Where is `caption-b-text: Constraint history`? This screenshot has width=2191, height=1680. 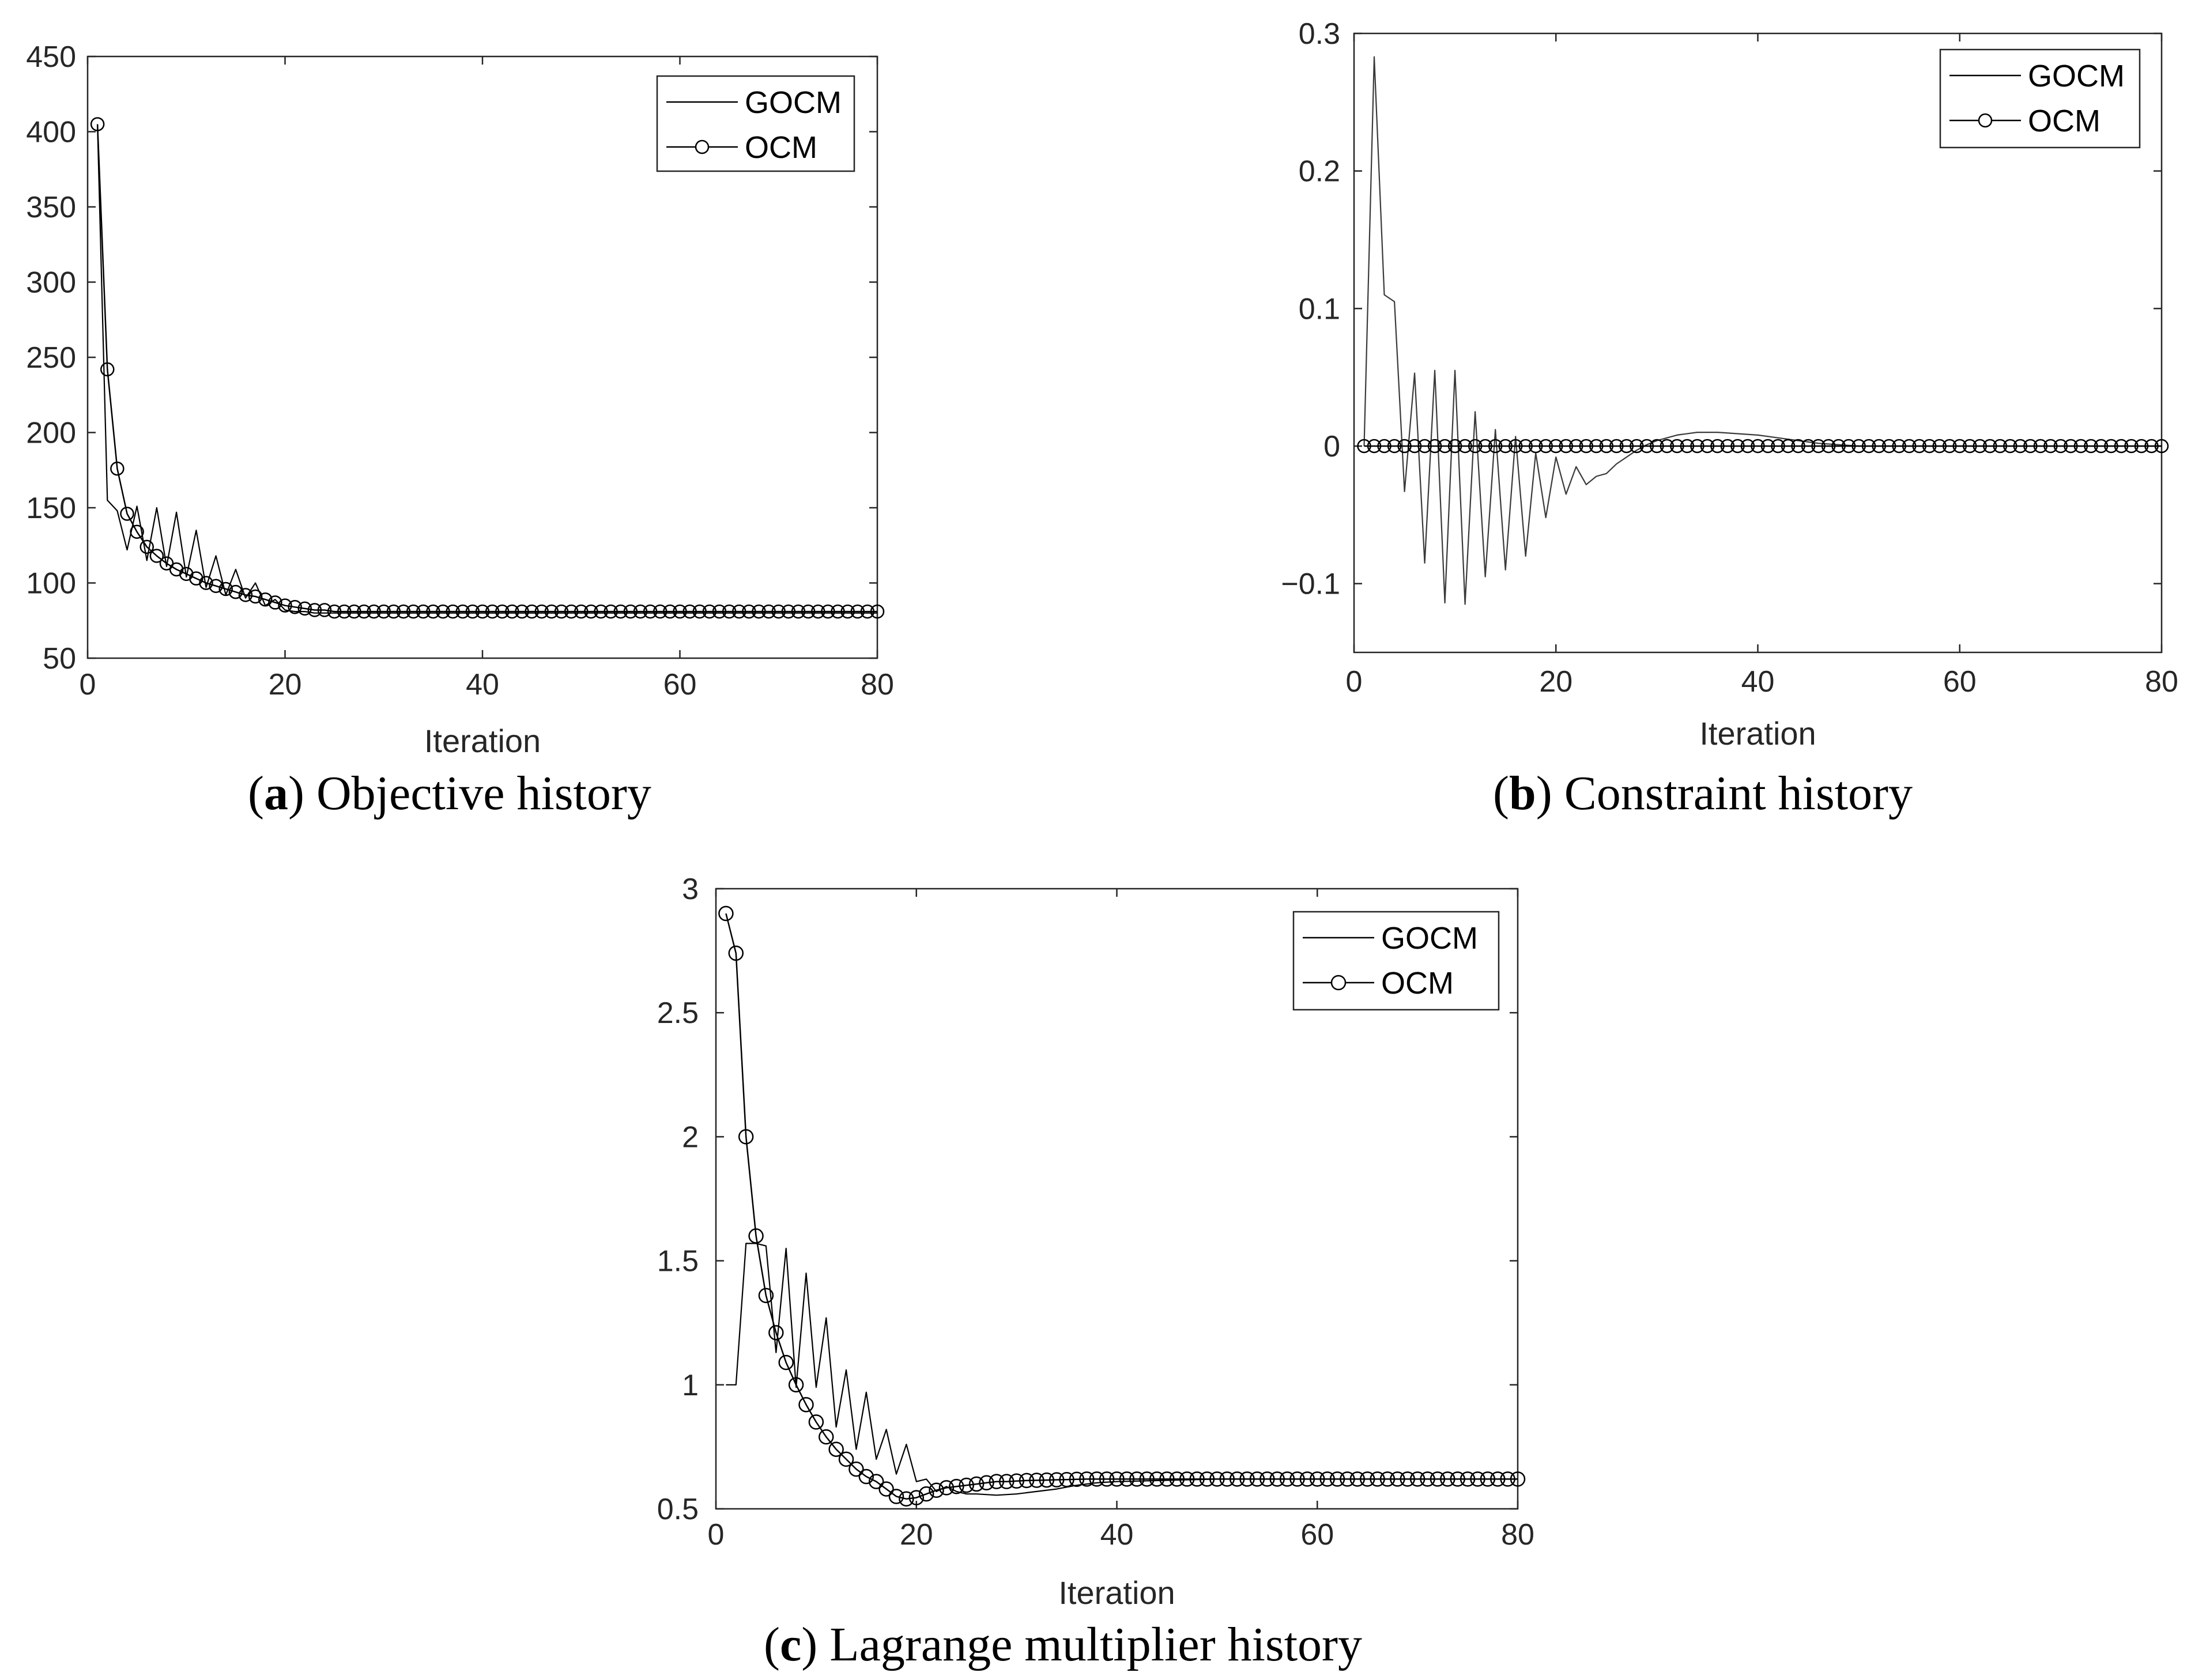
caption-b-text: Constraint history is located at coordinates (1738, 793).